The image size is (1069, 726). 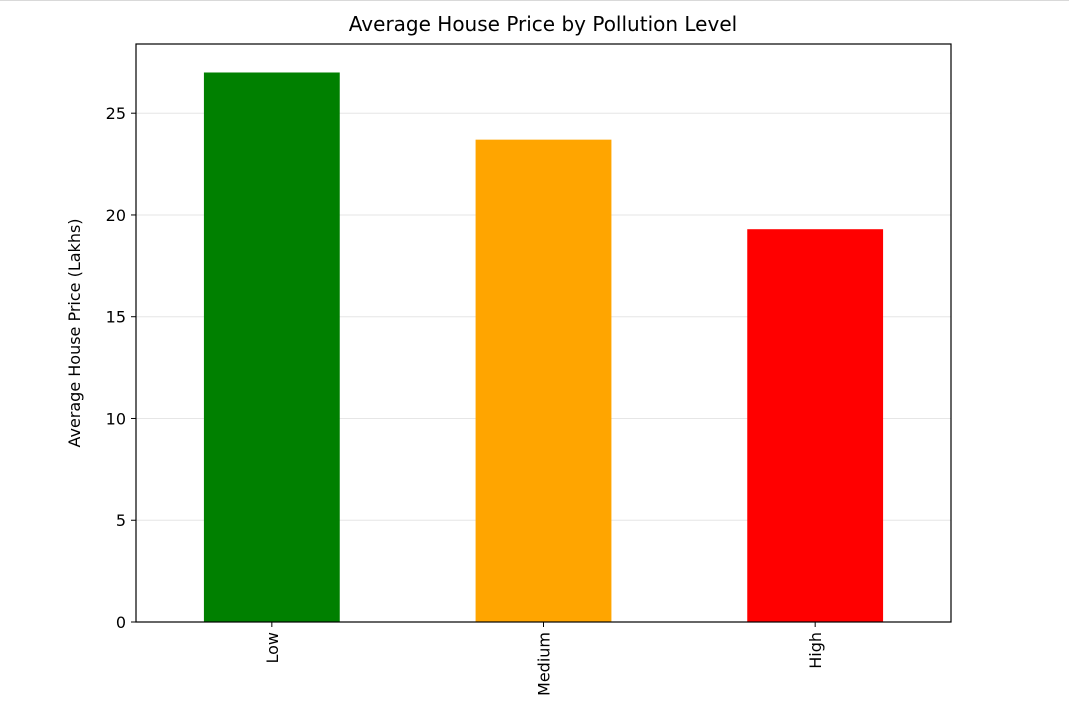 What do you see at coordinates (272, 648) in the screenshot?
I see `x-tick-label: Low` at bounding box center [272, 648].